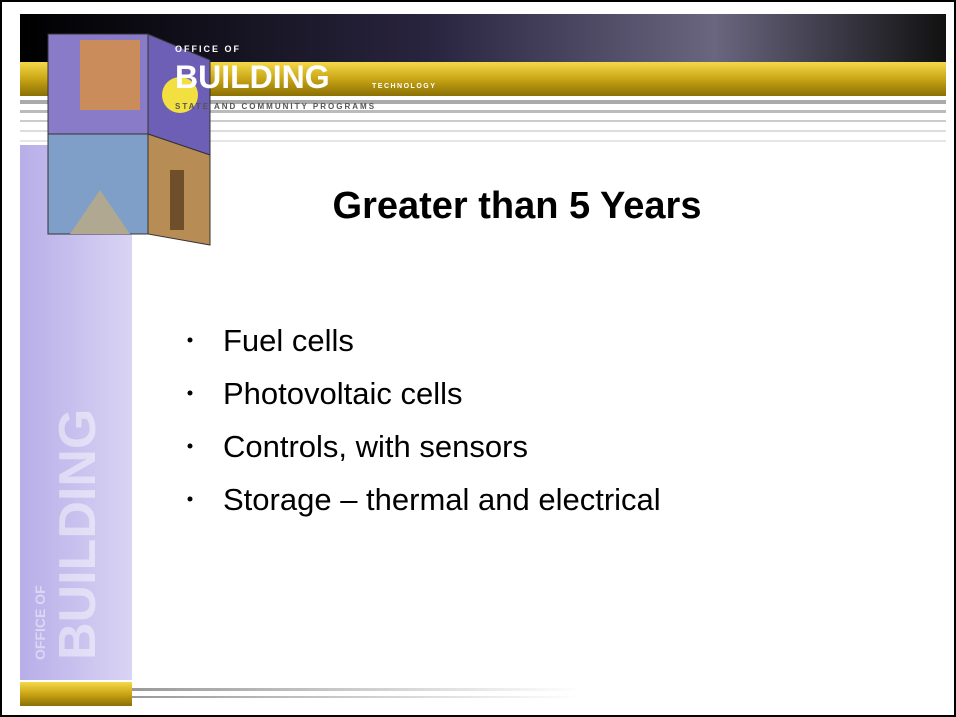 The image size is (956, 717). Describe the element at coordinates (78, 534) in the screenshot. I see `watermark-text: BUILDING` at that location.